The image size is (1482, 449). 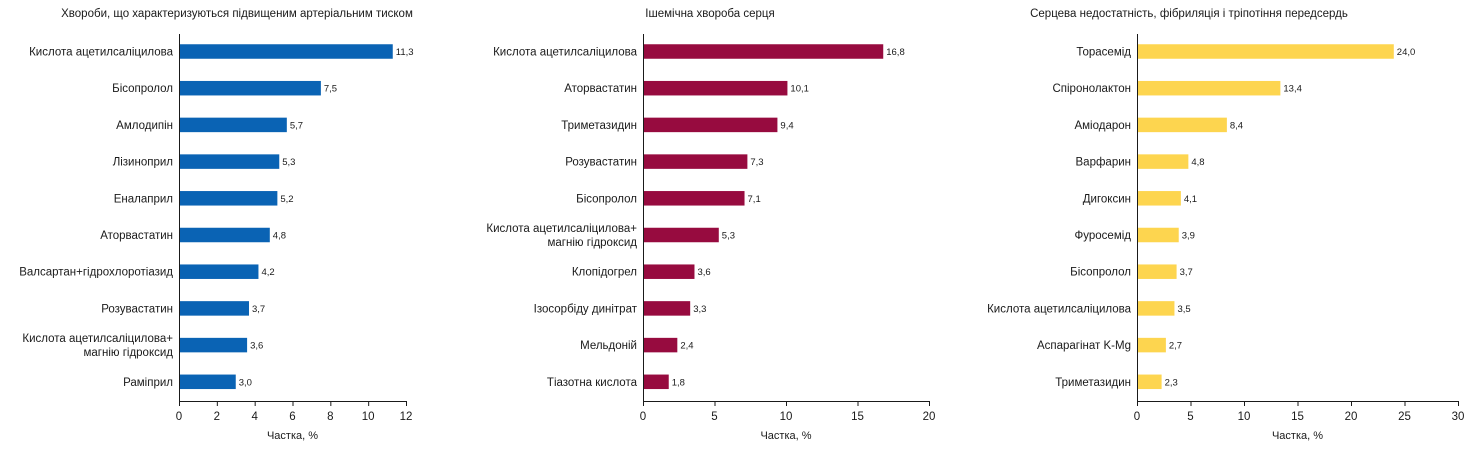 What do you see at coordinates (1406, 52) in the screenshot?
I see `data-label: 24,0` at bounding box center [1406, 52].